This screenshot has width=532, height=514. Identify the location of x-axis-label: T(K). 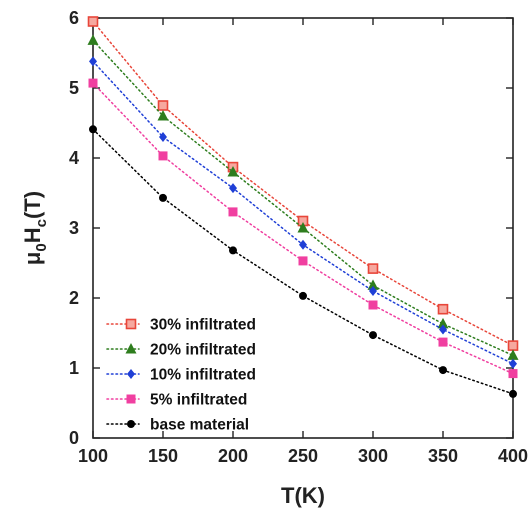
(303, 495).